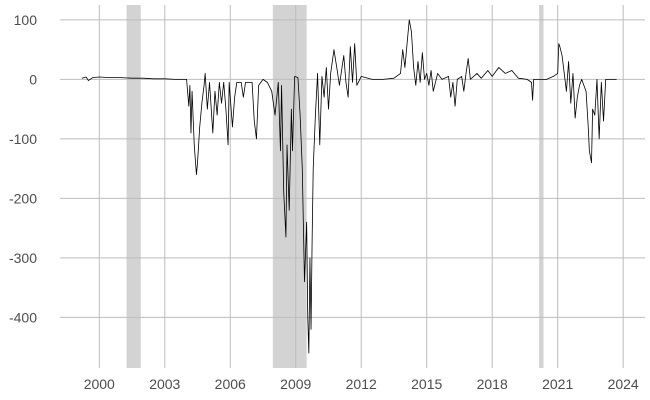 The image size is (650, 400). Describe the element at coordinates (230, 384) in the screenshot. I see `x-tick-label: 2006` at that location.